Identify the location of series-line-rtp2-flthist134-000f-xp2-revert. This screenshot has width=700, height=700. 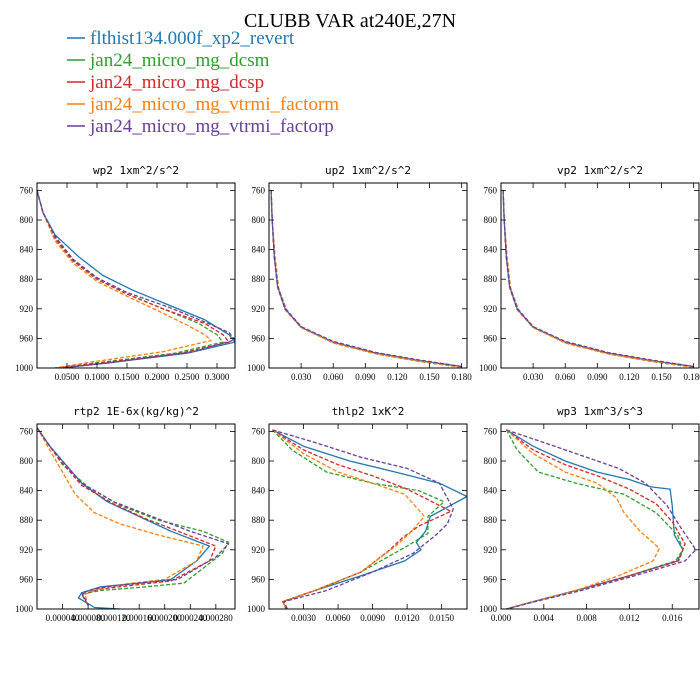
(124, 518).